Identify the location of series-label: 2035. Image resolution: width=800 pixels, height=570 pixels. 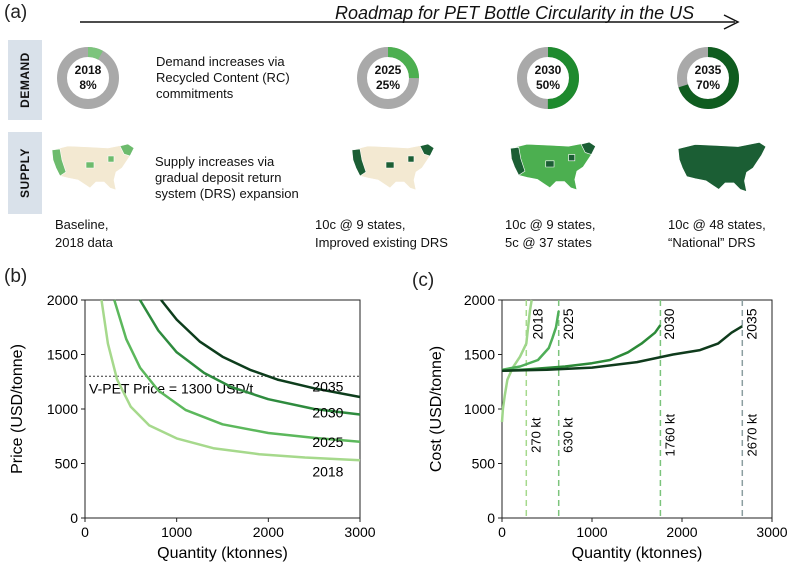
(327, 387).